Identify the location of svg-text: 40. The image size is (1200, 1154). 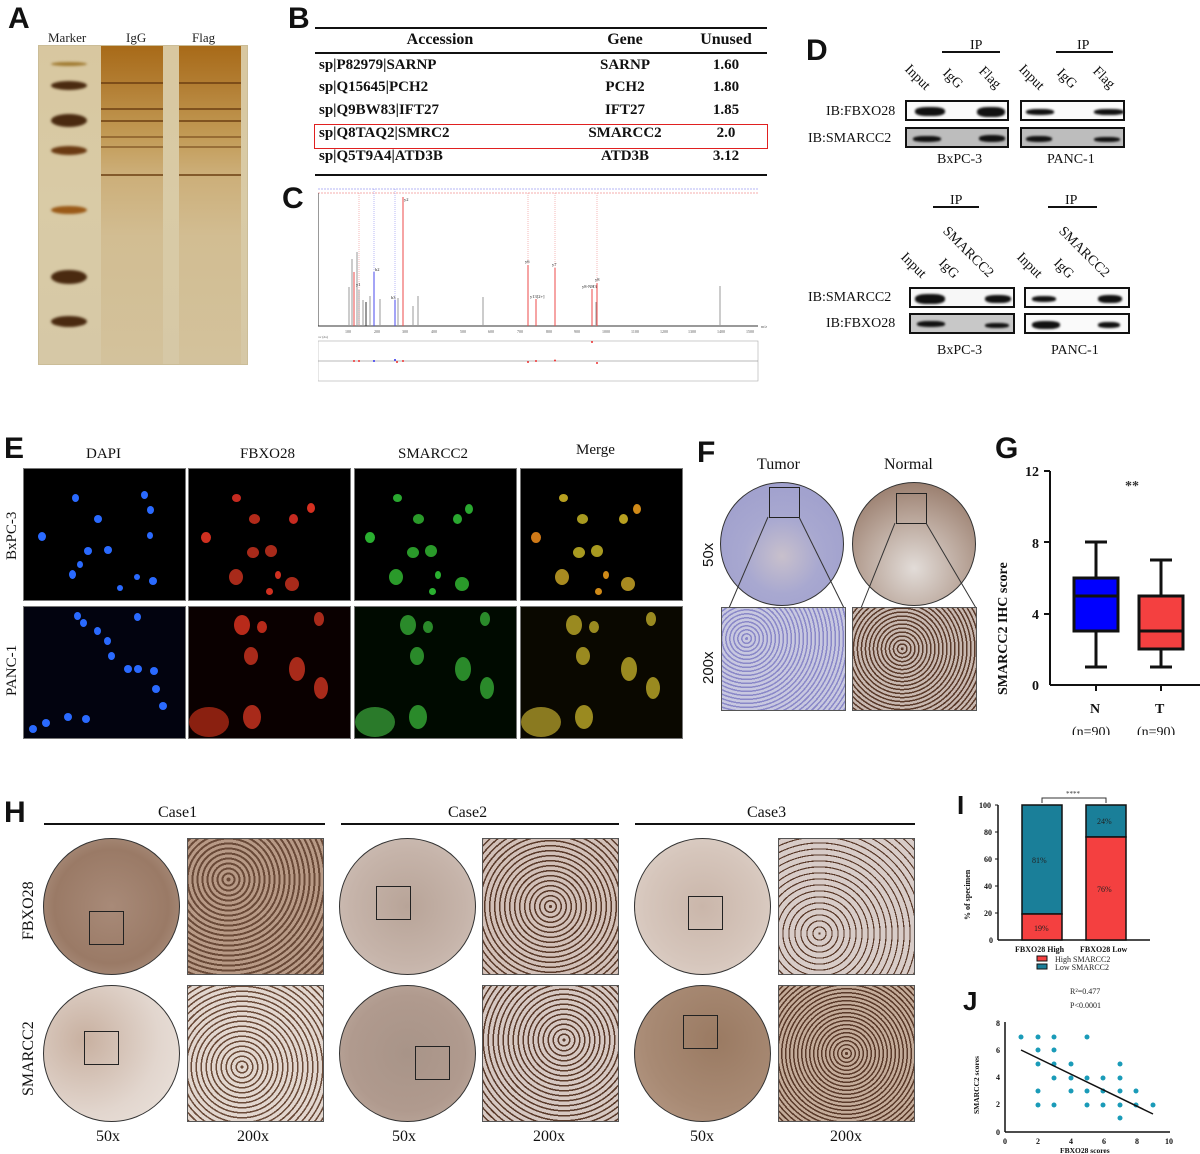
(988, 886).